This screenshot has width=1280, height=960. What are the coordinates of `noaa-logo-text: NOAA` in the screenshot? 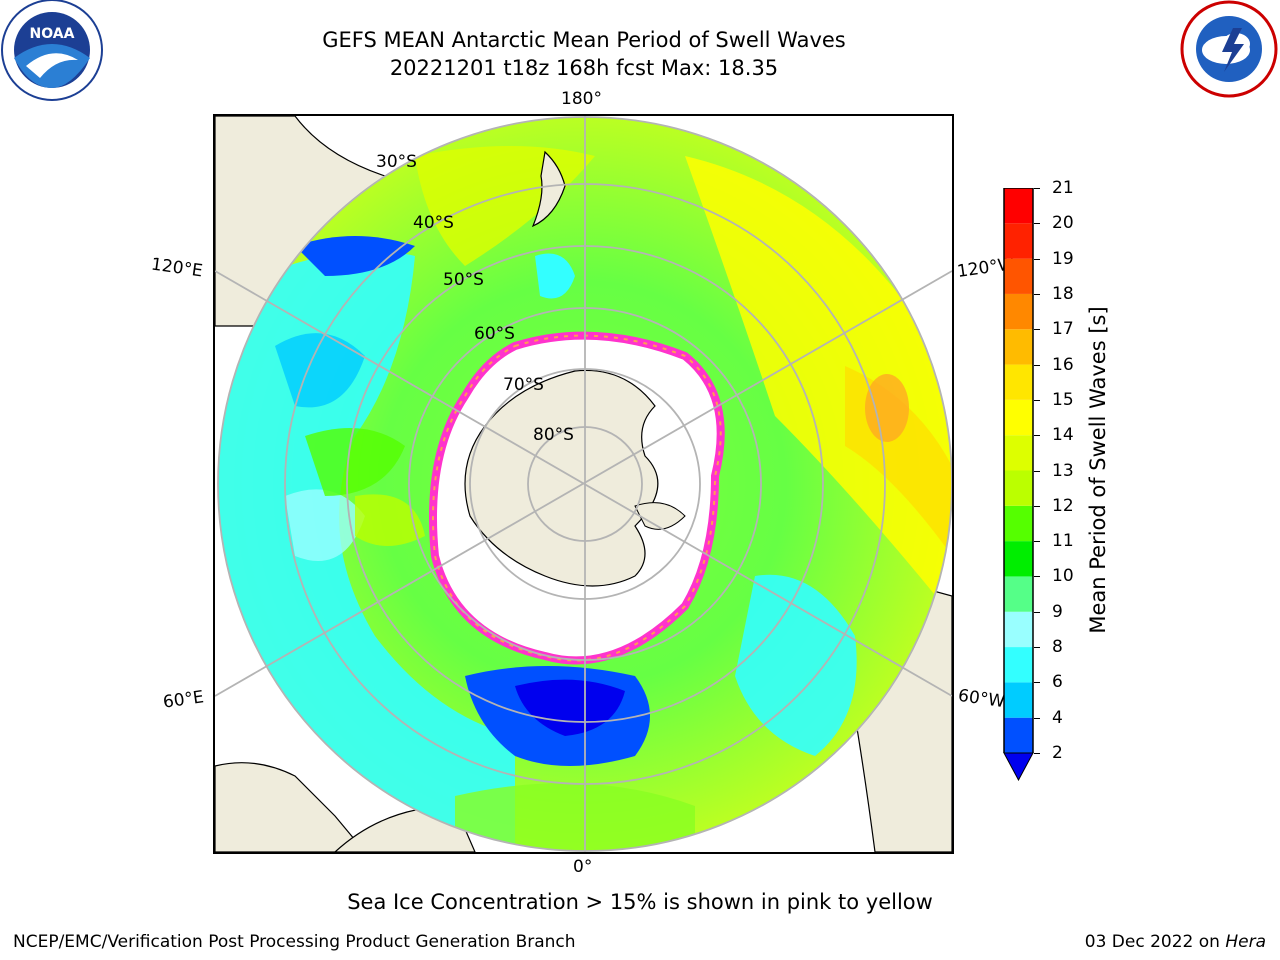 It's located at (52, 34).